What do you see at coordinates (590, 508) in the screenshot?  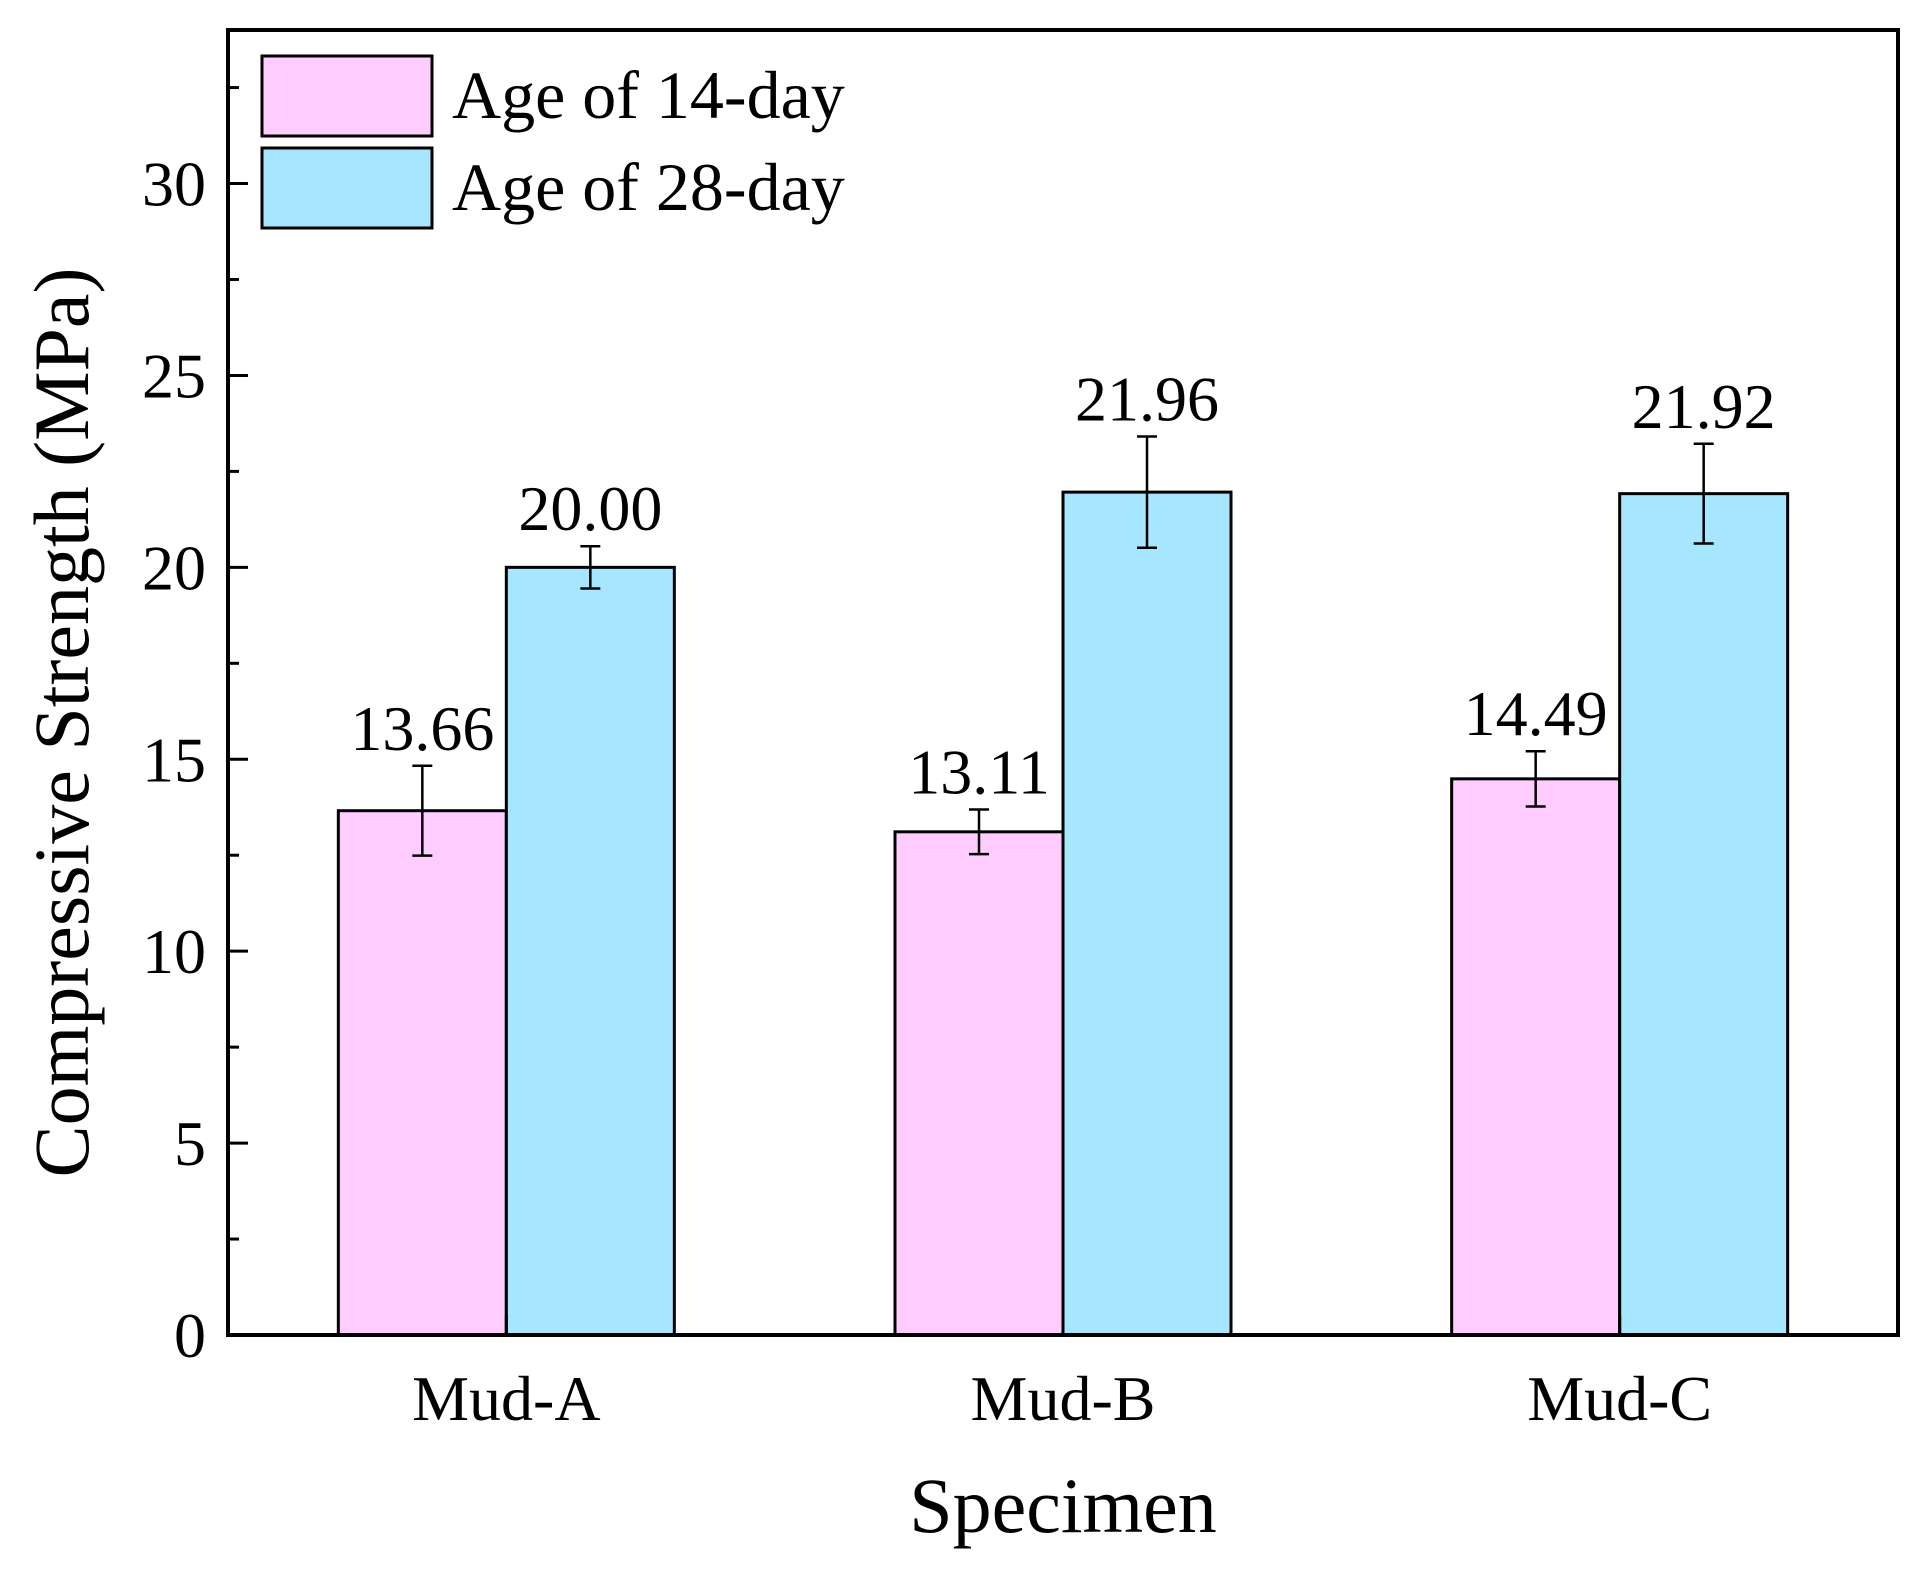 I see `data-label-mud-a-series-2: 20.00` at bounding box center [590, 508].